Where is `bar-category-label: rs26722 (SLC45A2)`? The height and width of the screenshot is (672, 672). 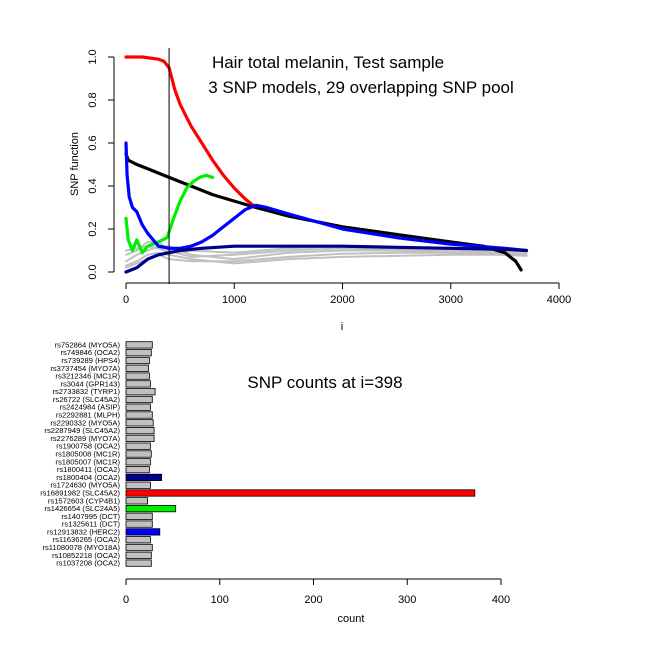 bar-category-label: rs26722 (SLC45A2) is located at coordinates (87, 399).